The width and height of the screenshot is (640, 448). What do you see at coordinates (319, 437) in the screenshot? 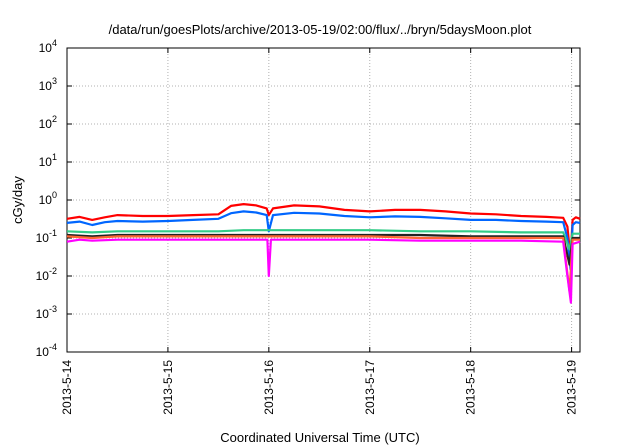
I see `x-axis-label: Coordinated Universal Time (UTC)` at bounding box center [319, 437].